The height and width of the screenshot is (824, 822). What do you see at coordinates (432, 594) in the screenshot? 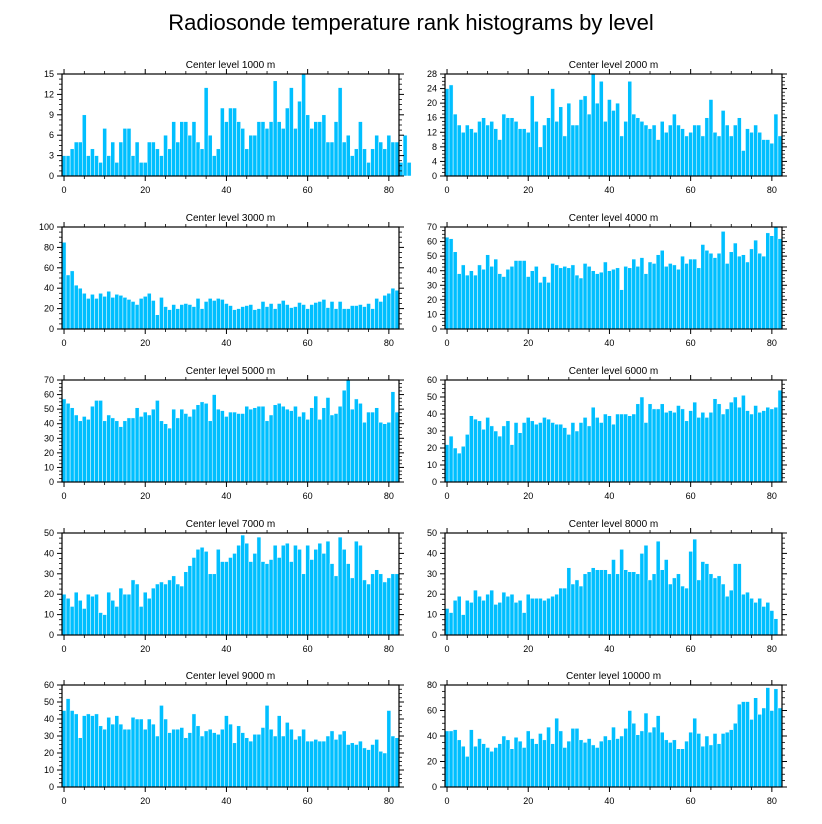
I see `y-tick-label: 20` at bounding box center [432, 594].